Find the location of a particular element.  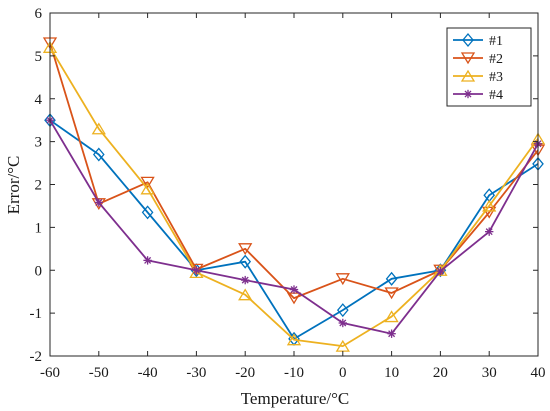

x-tick-label: -10 is located at coordinates (294, 373).